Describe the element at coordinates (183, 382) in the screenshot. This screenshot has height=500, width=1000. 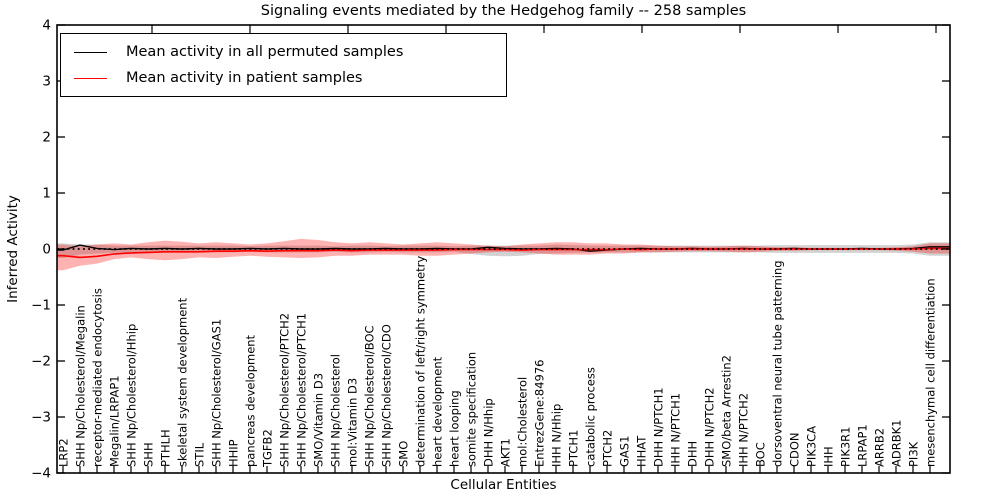
I see `x-tick-label: skeletal system development` at that location.